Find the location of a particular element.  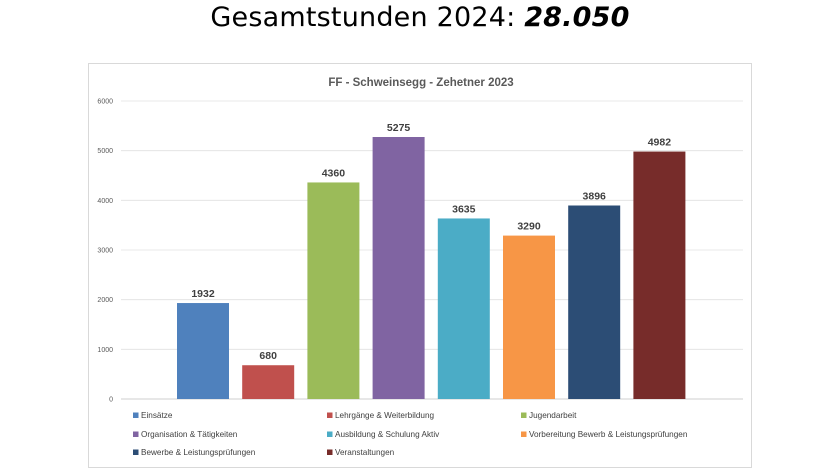

legend-label: Jugendarbeit is located at coordinates (553, 415).